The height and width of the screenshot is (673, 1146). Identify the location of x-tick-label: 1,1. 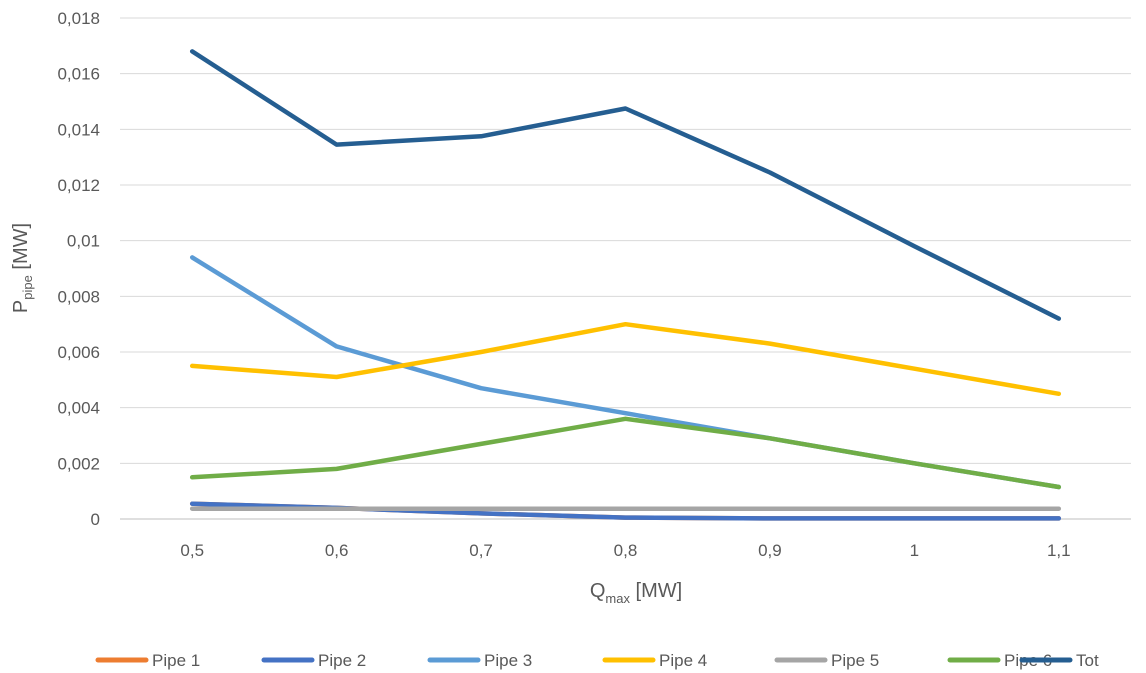
(1059, 550).